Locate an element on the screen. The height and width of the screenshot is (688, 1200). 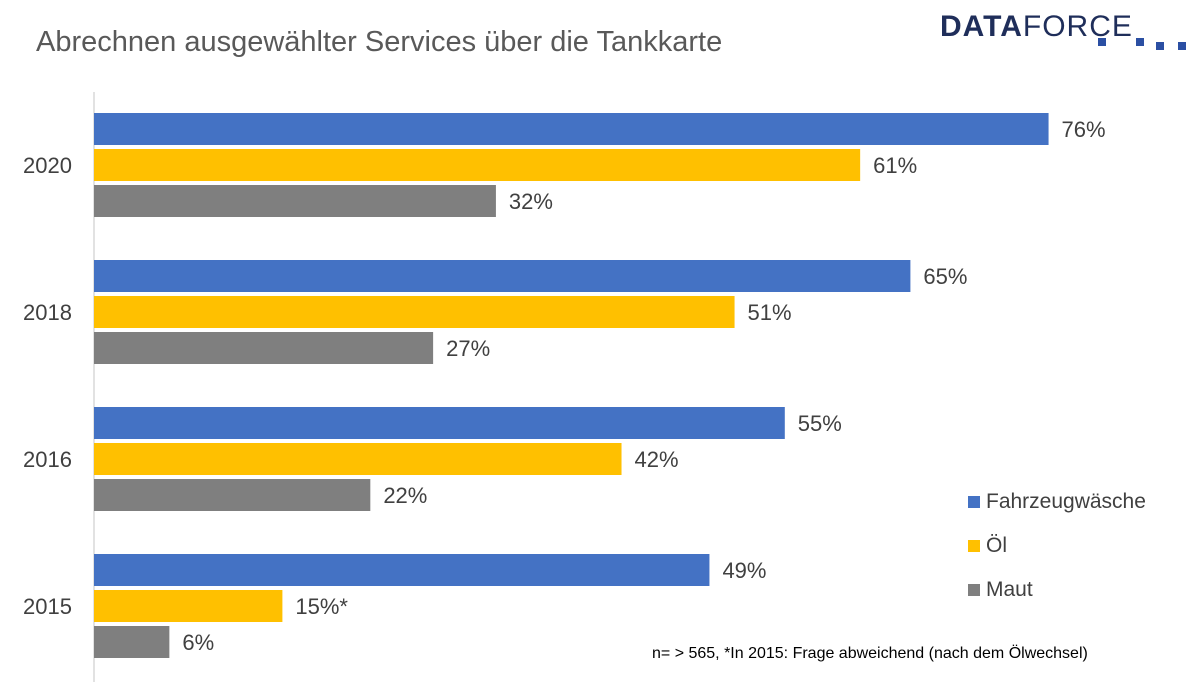
data-label-2015-1: 15%* is located at coordinates (321, 606).